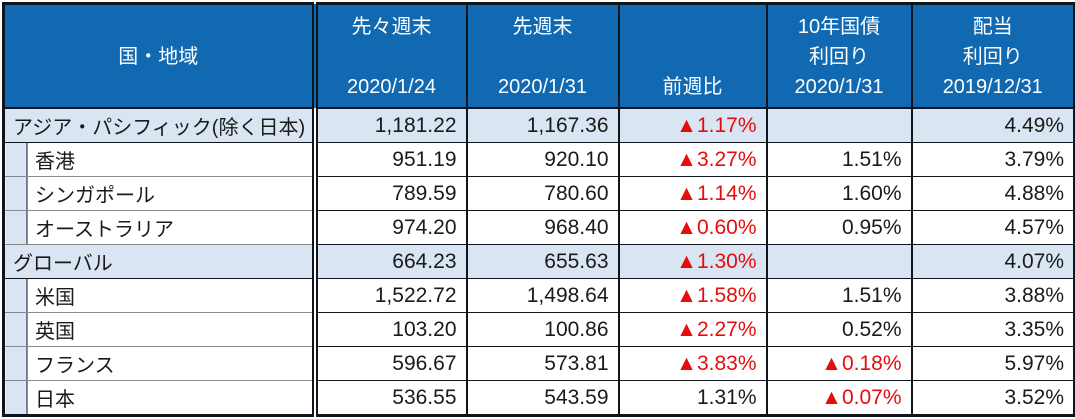 The image size is (1075, 419). I want to click on cell-prev_close: 573.81, so click(542, 363).